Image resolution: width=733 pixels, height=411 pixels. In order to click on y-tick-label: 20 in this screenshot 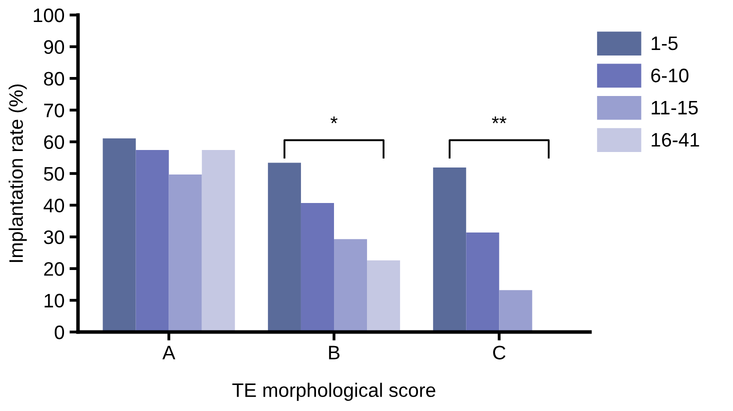, I will do `click(54, 269)`.